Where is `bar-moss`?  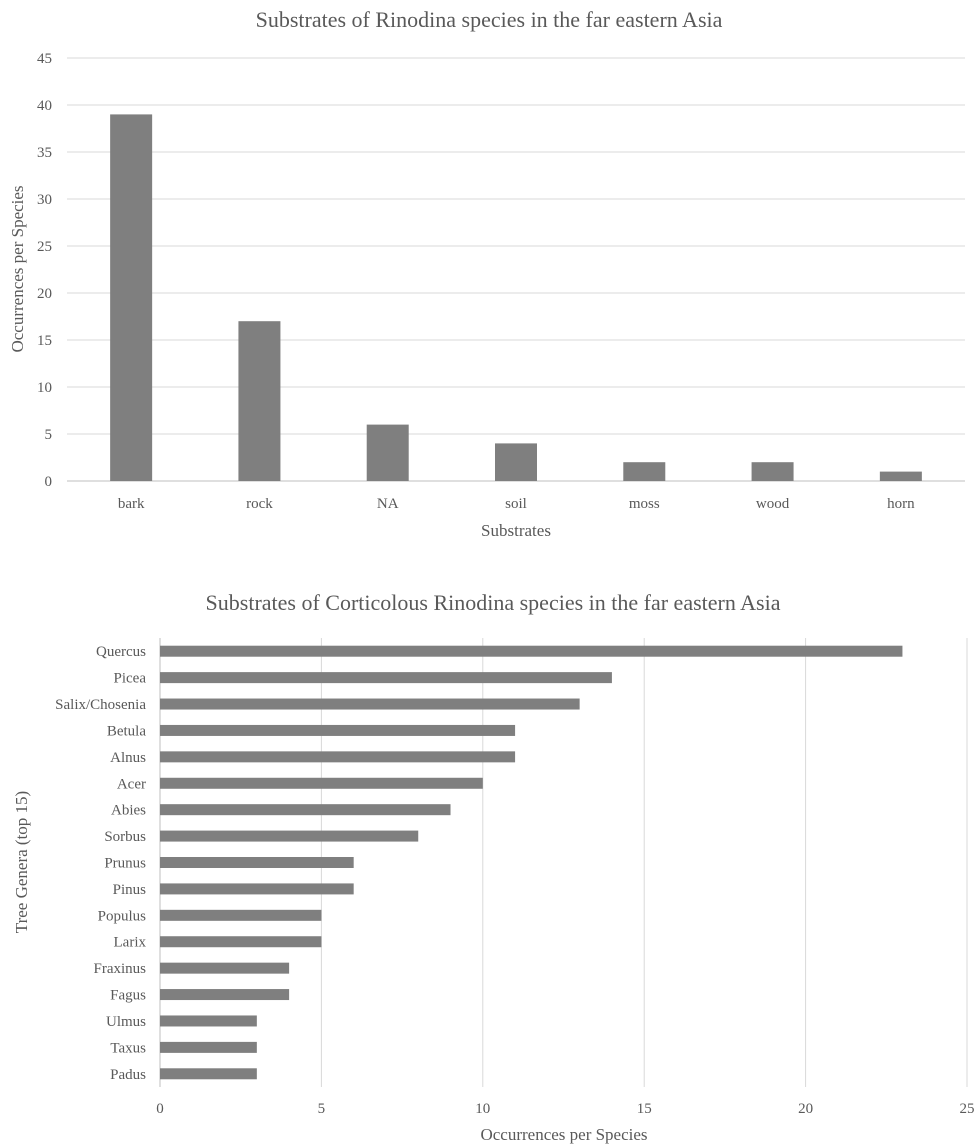
bar-moss is located at coordinates (644, 471).